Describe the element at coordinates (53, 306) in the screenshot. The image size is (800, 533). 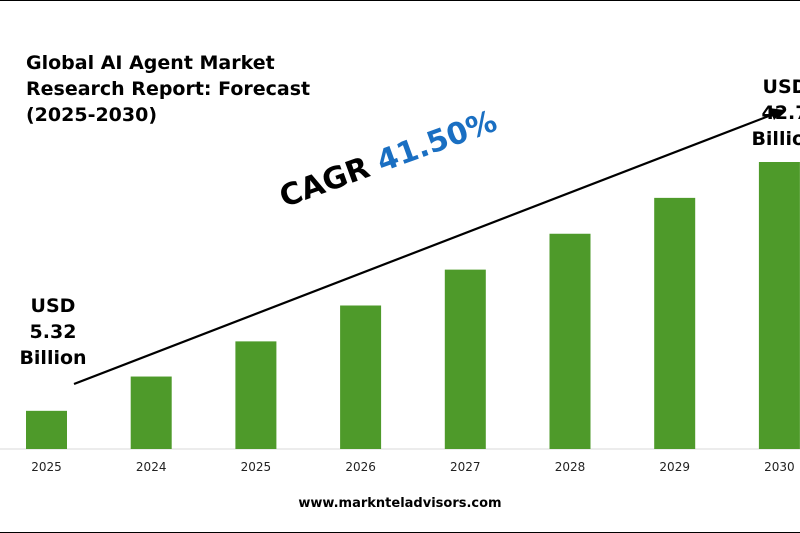
I see `start-annotation-currency: USD` at that location.